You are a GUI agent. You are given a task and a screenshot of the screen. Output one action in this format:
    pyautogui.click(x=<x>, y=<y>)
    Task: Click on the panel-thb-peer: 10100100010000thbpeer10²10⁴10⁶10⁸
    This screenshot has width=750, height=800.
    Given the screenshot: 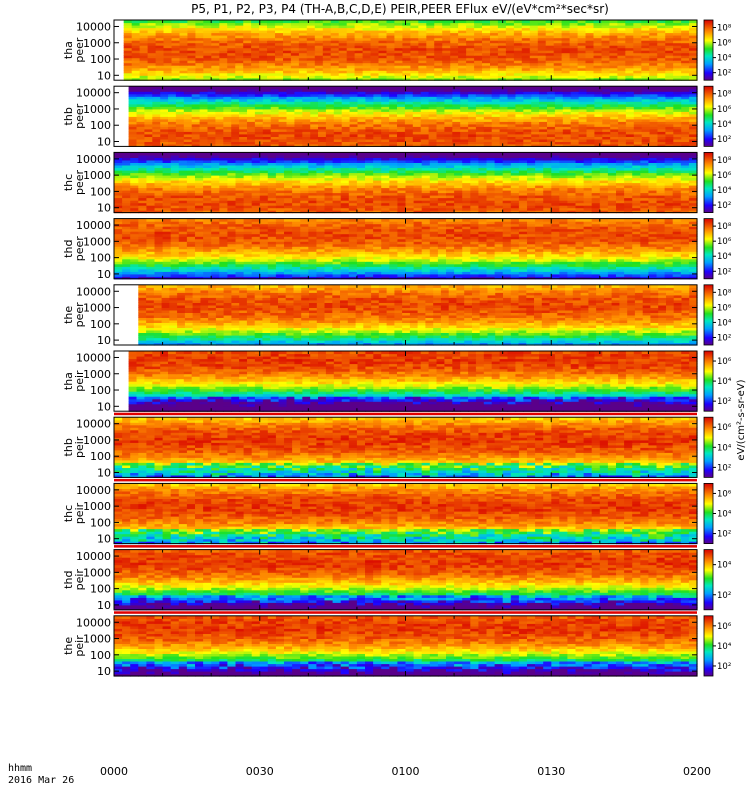 What is the action you would take?
    pyautogui.click(x=397, y=117)
    